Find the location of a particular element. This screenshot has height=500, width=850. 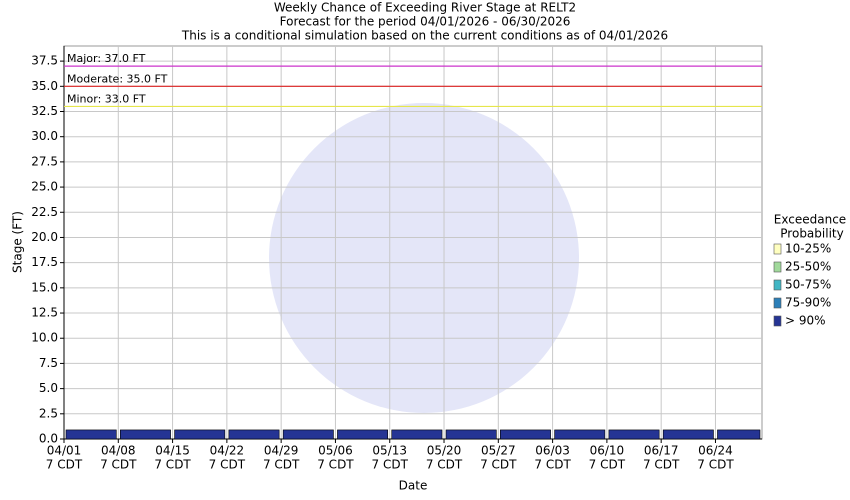

y-tick-label: 17.5 is located at coordinates (44, 262).